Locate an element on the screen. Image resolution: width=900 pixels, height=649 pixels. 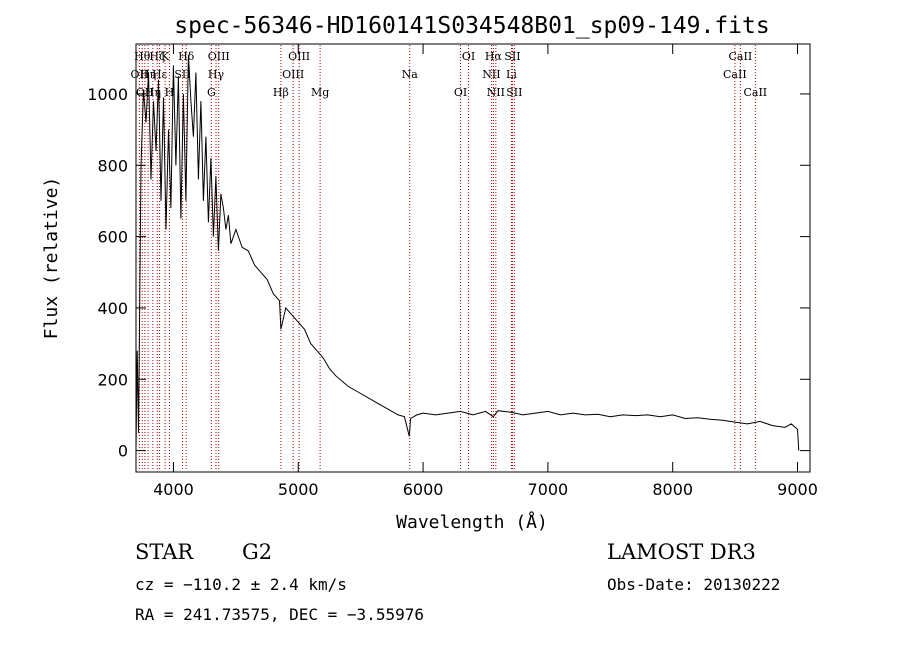
x-tick-label: 4000 is located at coordinates (173, 489).